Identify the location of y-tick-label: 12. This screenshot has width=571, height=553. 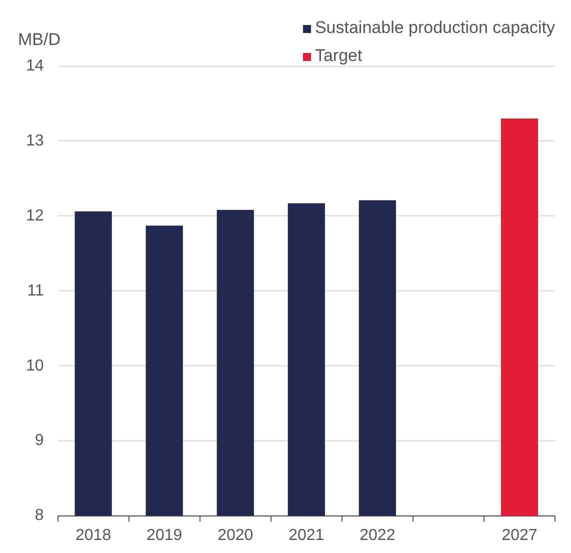
(35, 215).